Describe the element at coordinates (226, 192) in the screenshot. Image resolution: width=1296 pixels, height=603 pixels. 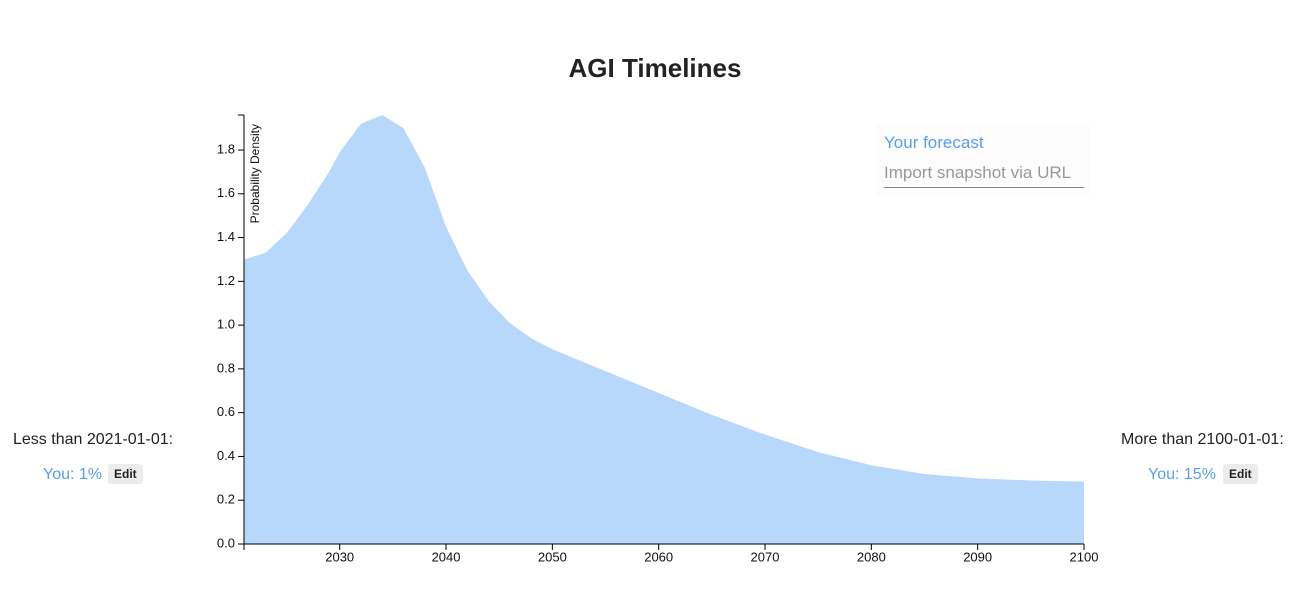
I see `y-tick-label: 1.6` at that location.